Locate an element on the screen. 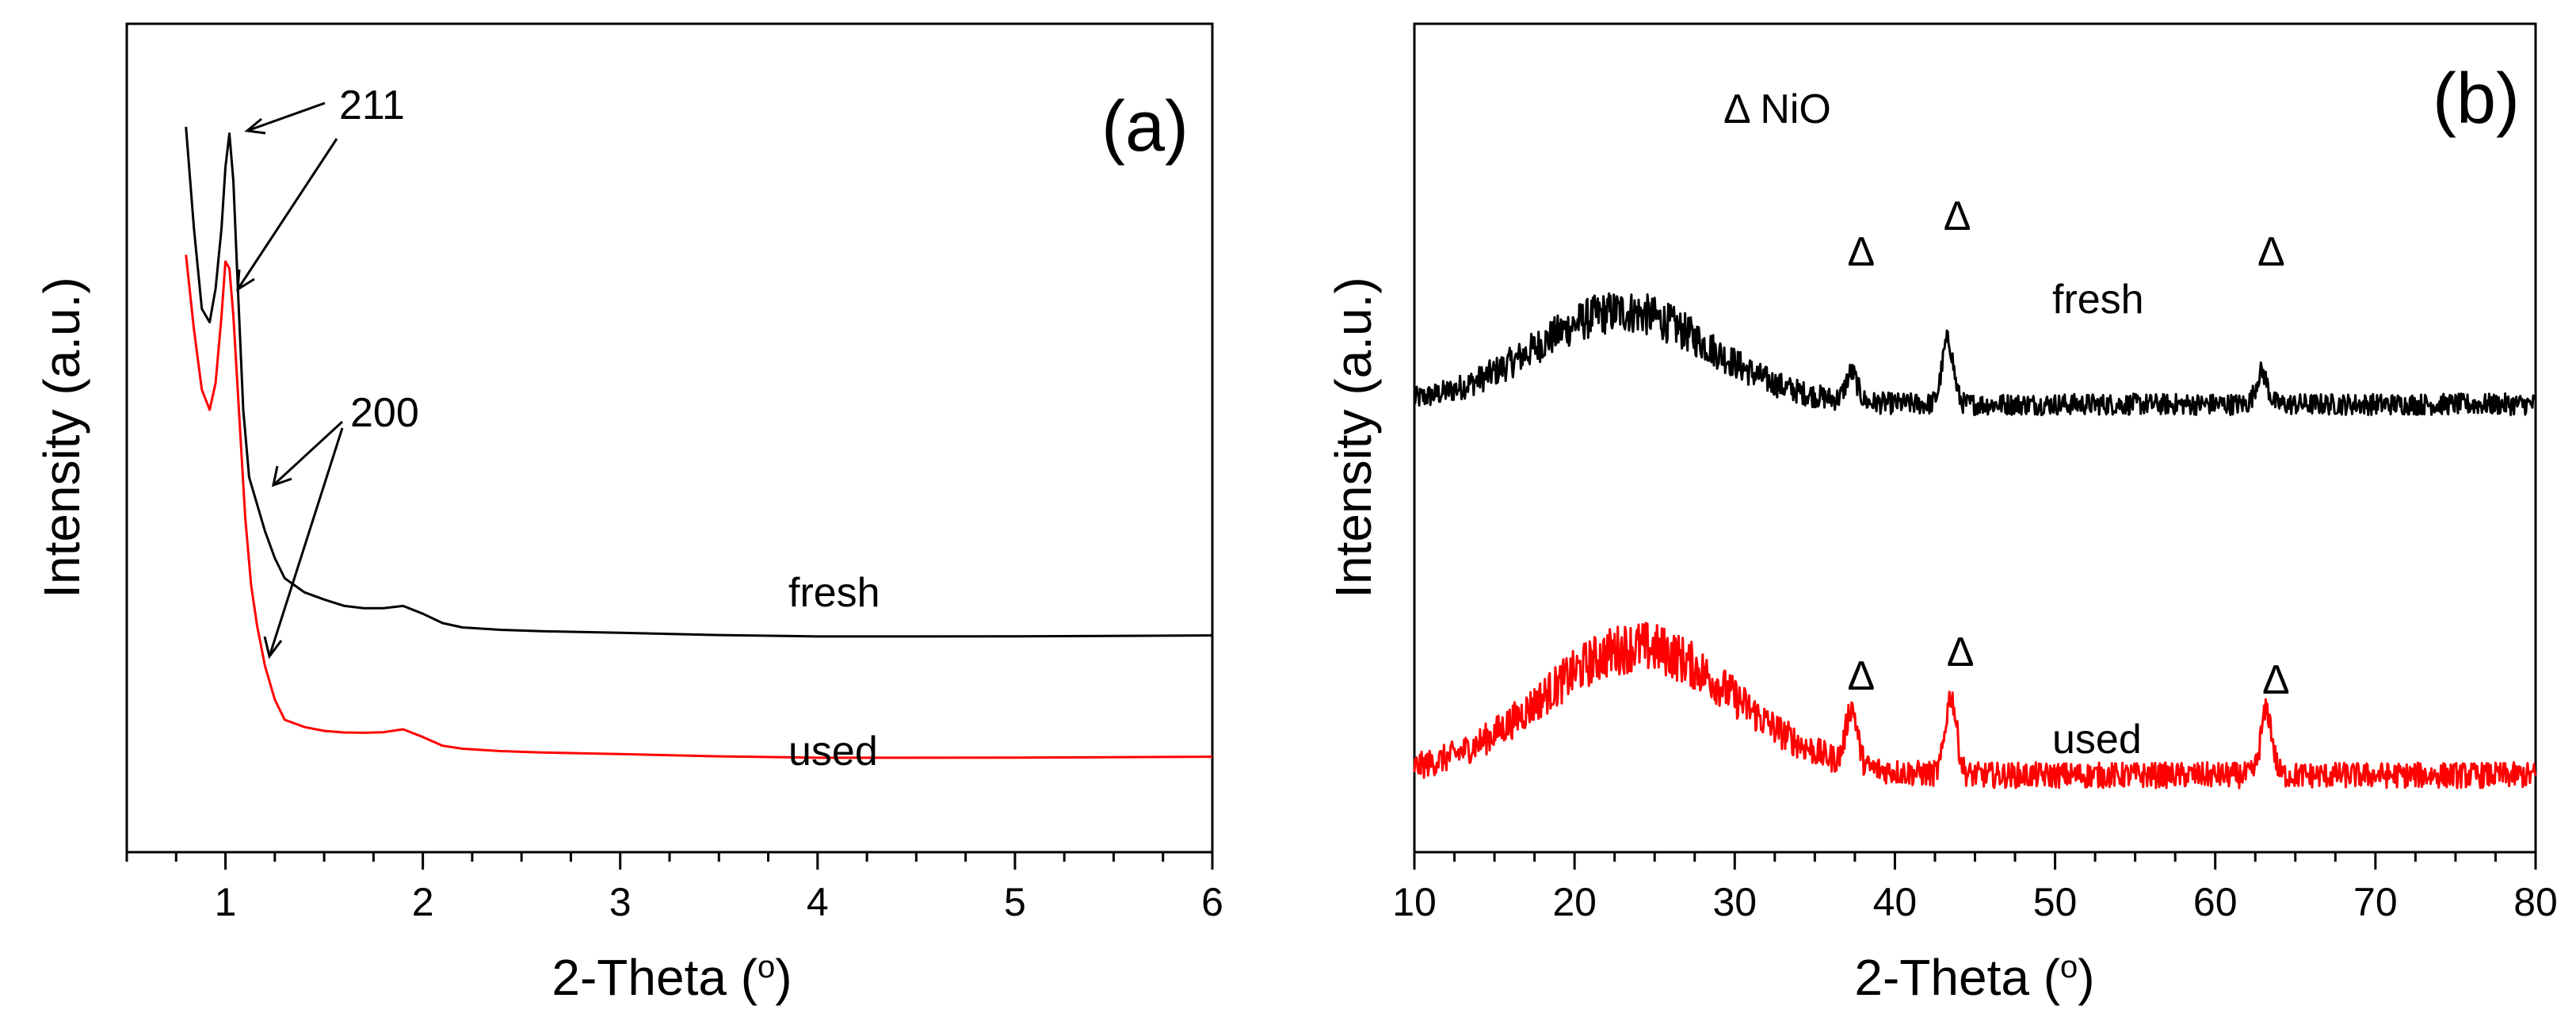 This screenshot has width=2576, height=1021. panel-a-x-tick-label: 1 is located at coordinates (226, 902).